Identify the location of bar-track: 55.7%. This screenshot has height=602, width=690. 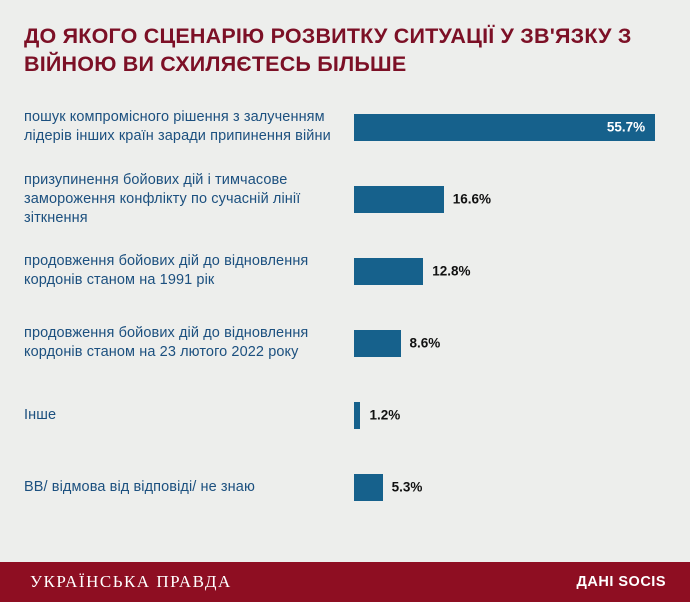
(510, 127).